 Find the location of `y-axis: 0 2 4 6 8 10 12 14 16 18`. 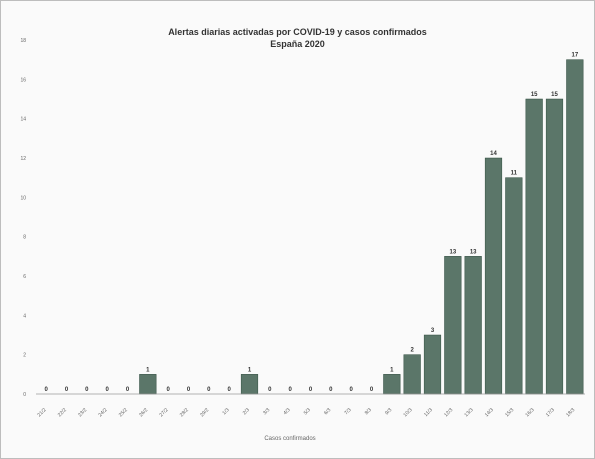

y-axis: 0 2 4 6 8 10 12 14 16 18 is located at coordinates (23, 218).